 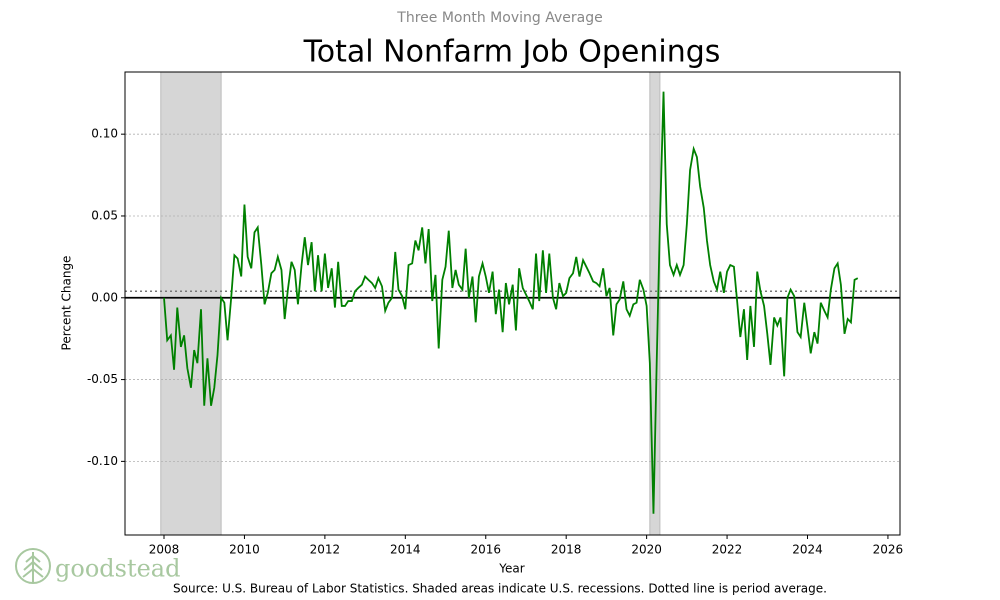 I want to click on x-axis-label: Year, so click(x=511, y=569).